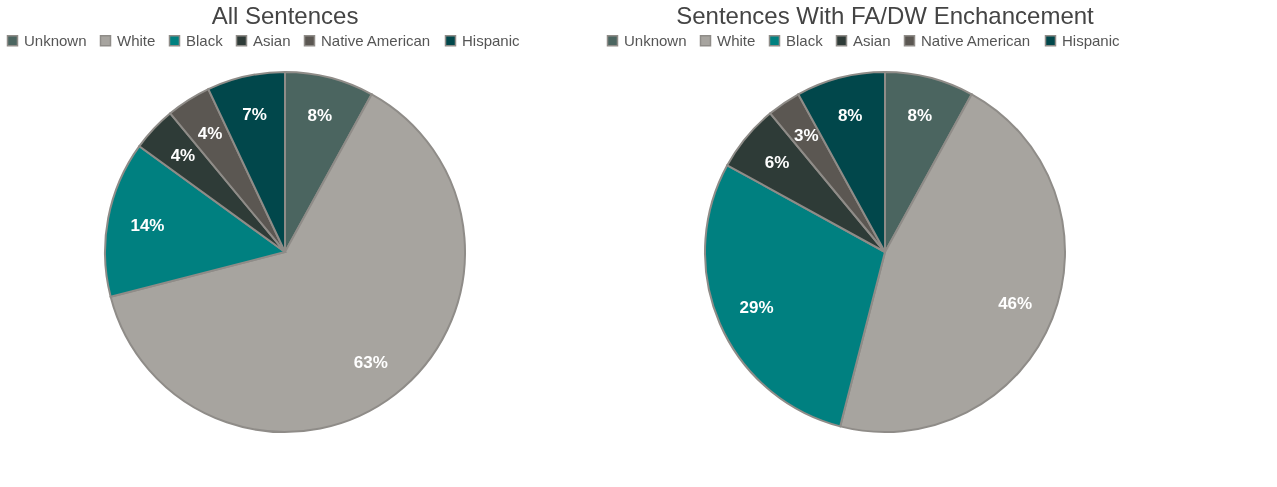 This screenshot has height=487, width=1277. I want to click on data-label: 63%, so click(370, 362).